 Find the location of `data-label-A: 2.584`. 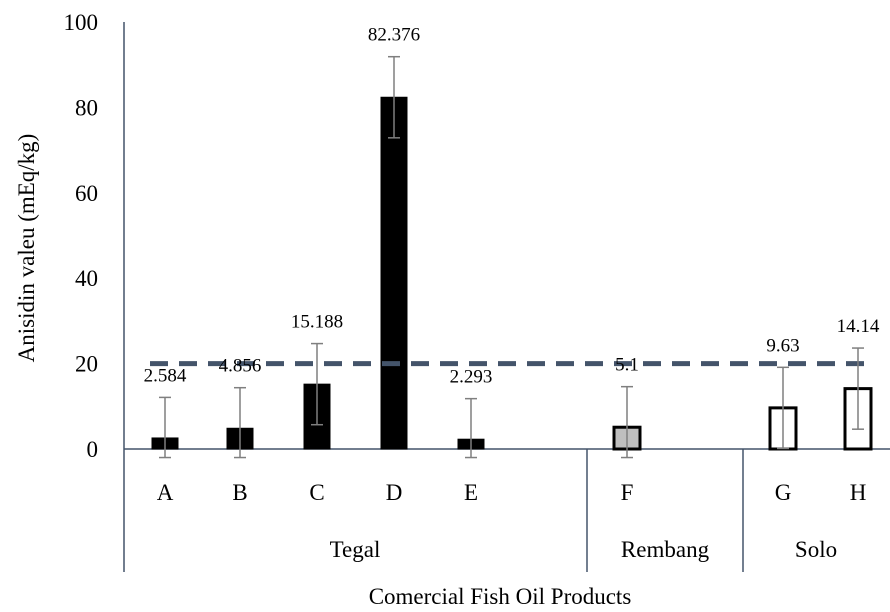

data-label-A: 2.584 is located at coordinates (165, 375).